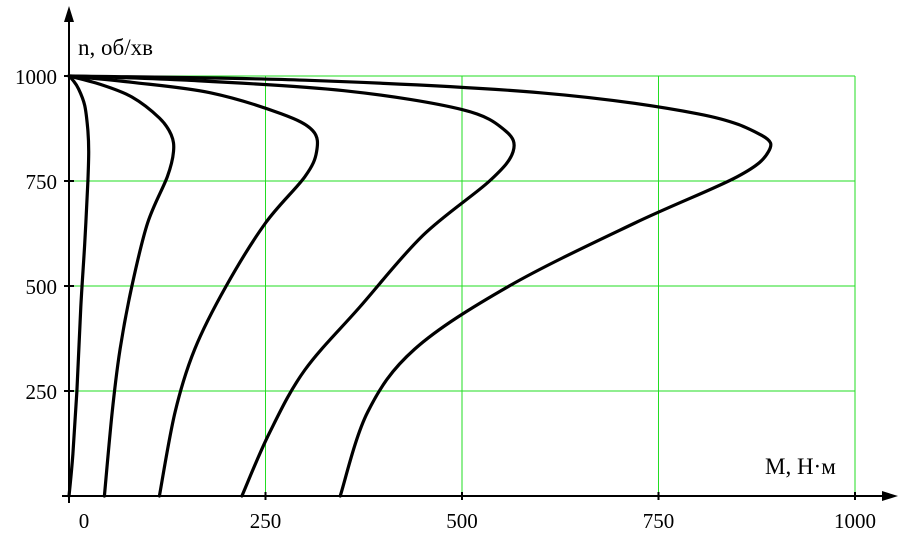 This screenshot has width=899, height=537. Describe the element at coordinates (115, 47) in the screenshot. I see `y-axis-label: n, об/хв` at that location.